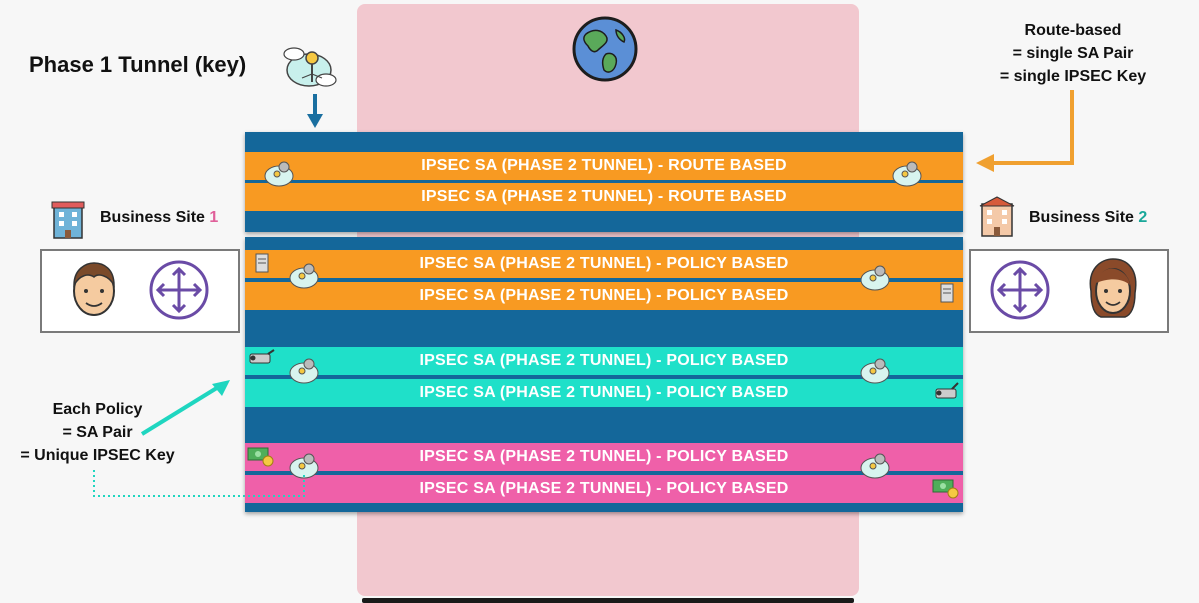 This screenshot has width=1199, height=603. What do you see at coordinates (155, 217) in the screenshot?
I see `site1-label: Business Site` at bounding box center [155, 217].